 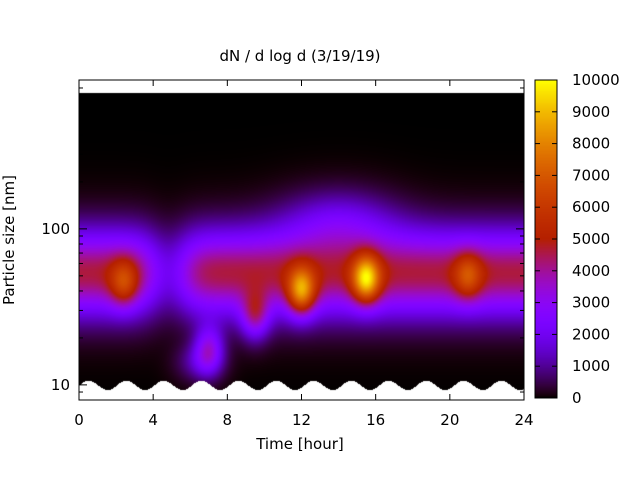 What do you see at coordinates (55, 229) in the screenshot?
I see `y-tick-label: 100` at bounding box center [55, 229].